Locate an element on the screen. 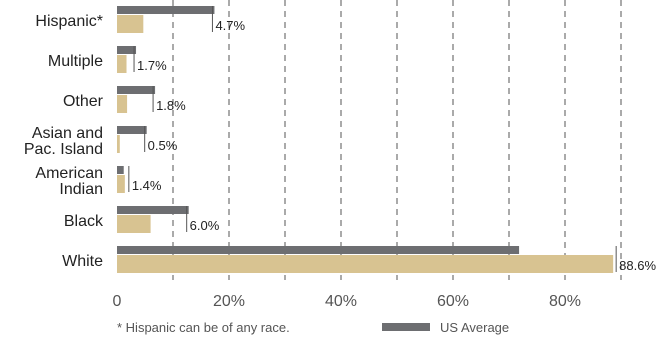  data-label: 1.8% is located at coordinates (171, 105).